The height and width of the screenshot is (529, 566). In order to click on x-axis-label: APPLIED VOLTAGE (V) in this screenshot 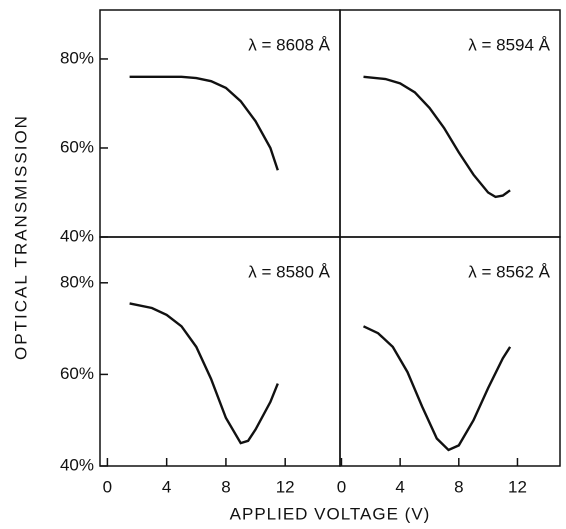, I will do `click(330, 513)`.